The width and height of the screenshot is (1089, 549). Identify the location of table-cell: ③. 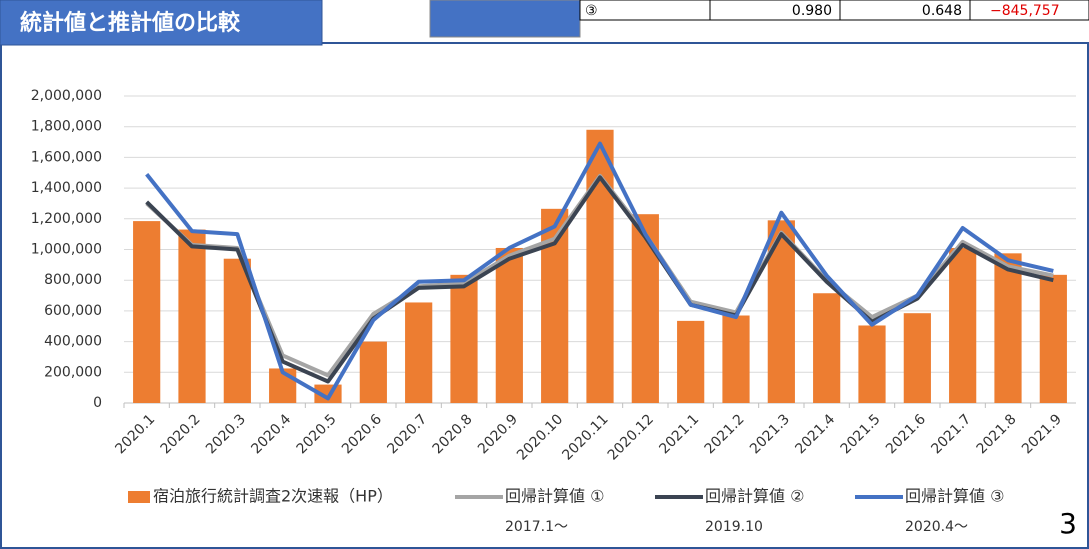
(591, 11).